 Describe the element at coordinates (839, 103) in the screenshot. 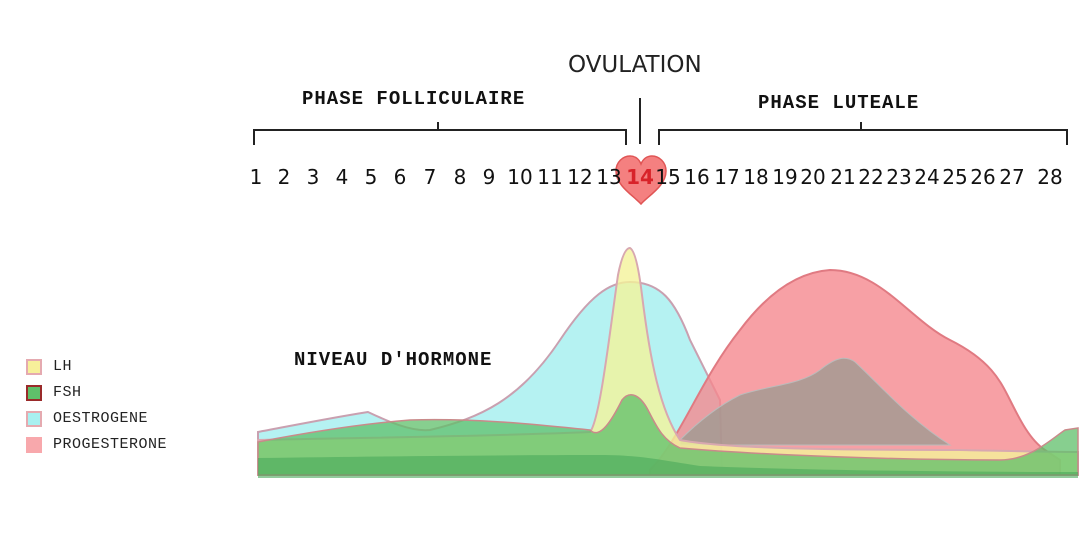

I see `luteal-phase-label: PHASE LUTEALE` at that location.